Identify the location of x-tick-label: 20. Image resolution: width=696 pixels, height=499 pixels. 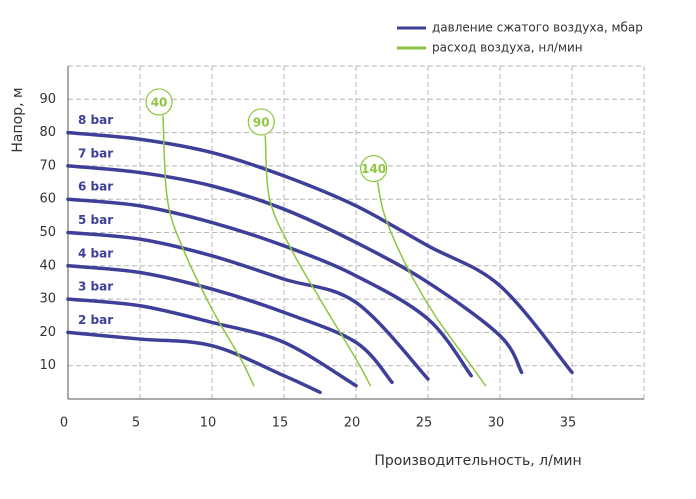
(352, 423).